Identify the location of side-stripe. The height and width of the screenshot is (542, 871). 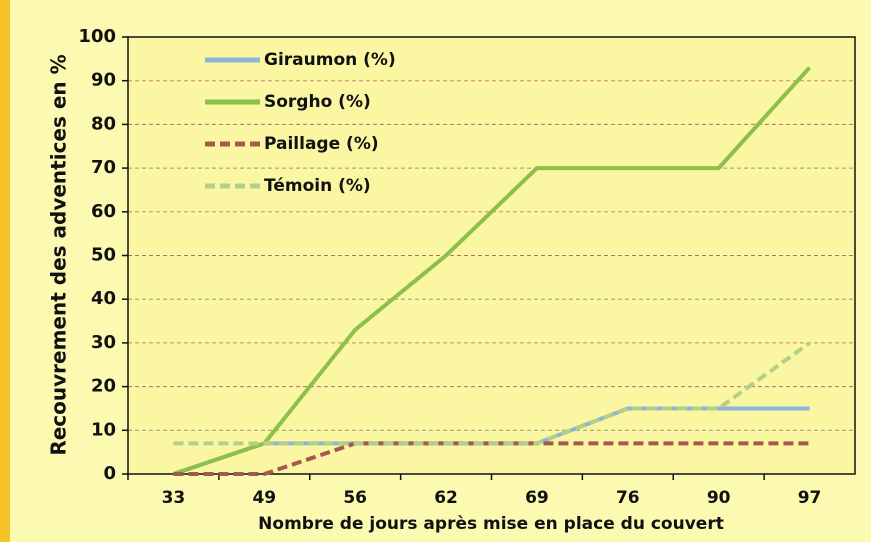
(5, 271).